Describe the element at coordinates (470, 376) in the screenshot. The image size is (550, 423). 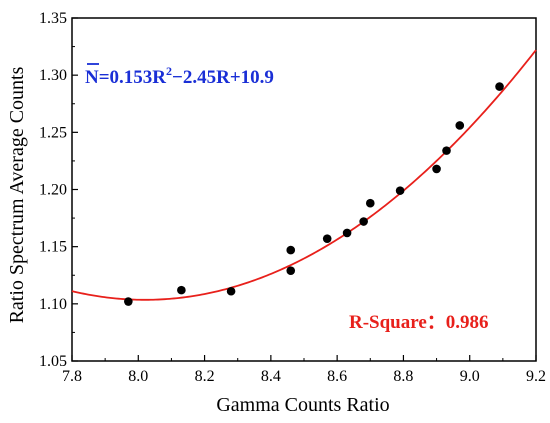
I see `x-tick-label: 9.0` at that location.